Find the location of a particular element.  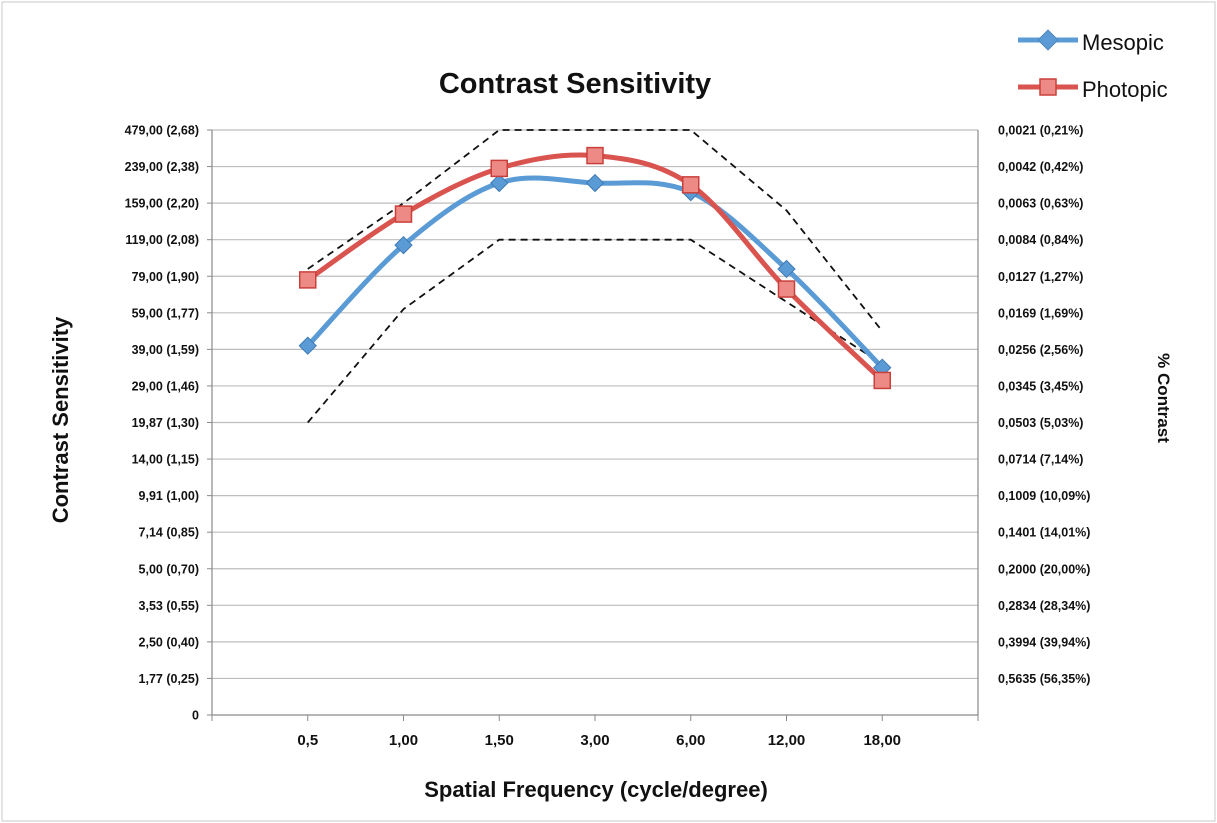

y-tick-label-left: 119,00 (2,08) is located at coordinates (162, 240).